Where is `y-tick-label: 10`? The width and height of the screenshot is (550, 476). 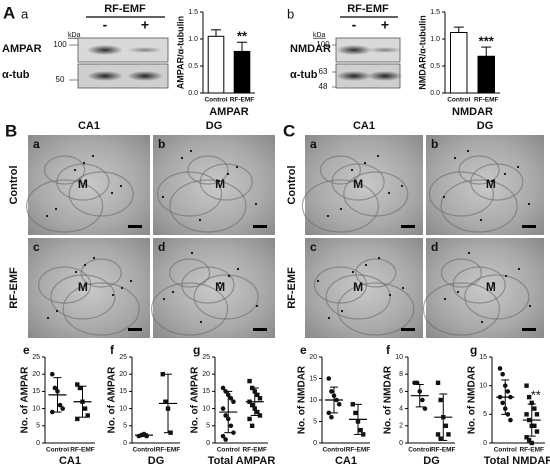
y-tick-label: 10 is located at coordinates (123, 408).